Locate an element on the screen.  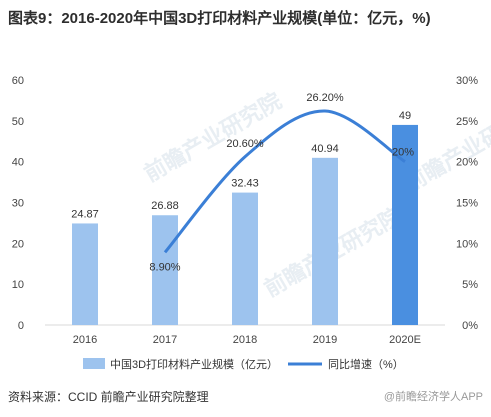
y-right-tick-label: 10% is located at coordinates (467, 244).